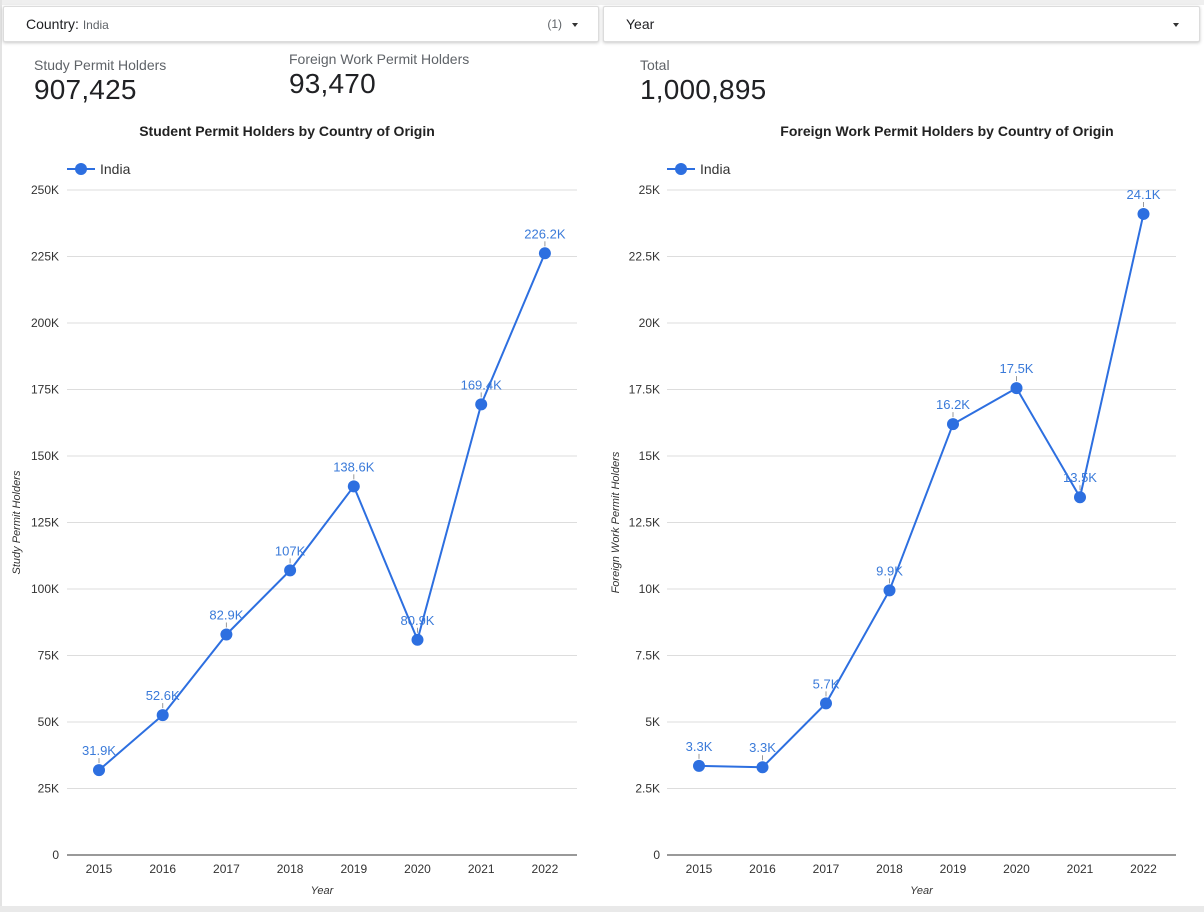 The height and width of the screenshot is (912, 1204). What do you see at coordinates (1143, 869) in the screenshot?
I see `work-chart-x-tick-label: 2022` at bounding box center [1143, 869].